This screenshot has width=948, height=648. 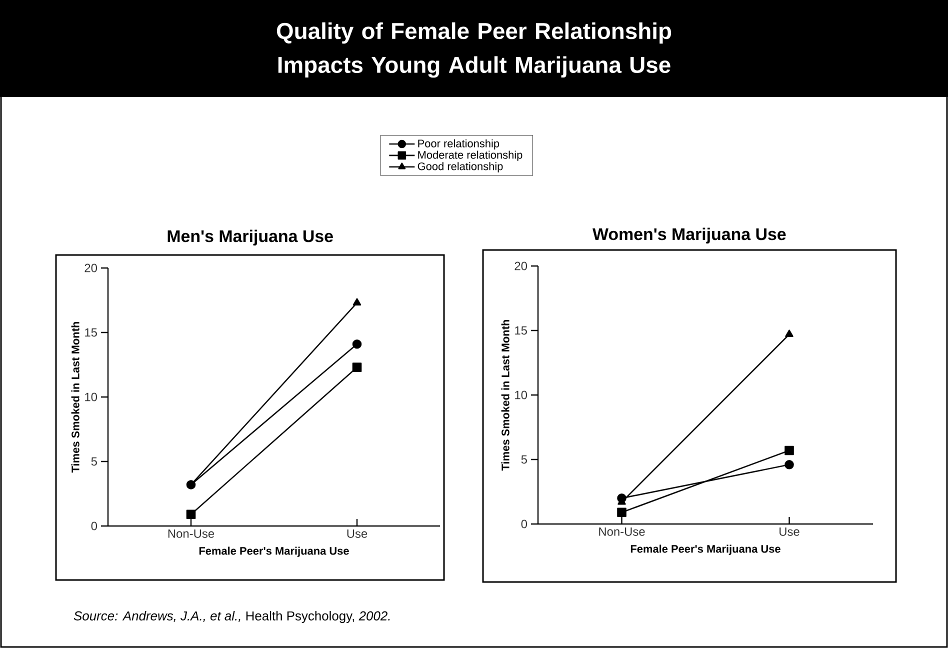 What do you see at coordinates (474, 50) in the screenshot?
I see `text: Quality of Female Peer Relationship Impacts Young Adult Marijuana Use` at bounding box center [474, 50].